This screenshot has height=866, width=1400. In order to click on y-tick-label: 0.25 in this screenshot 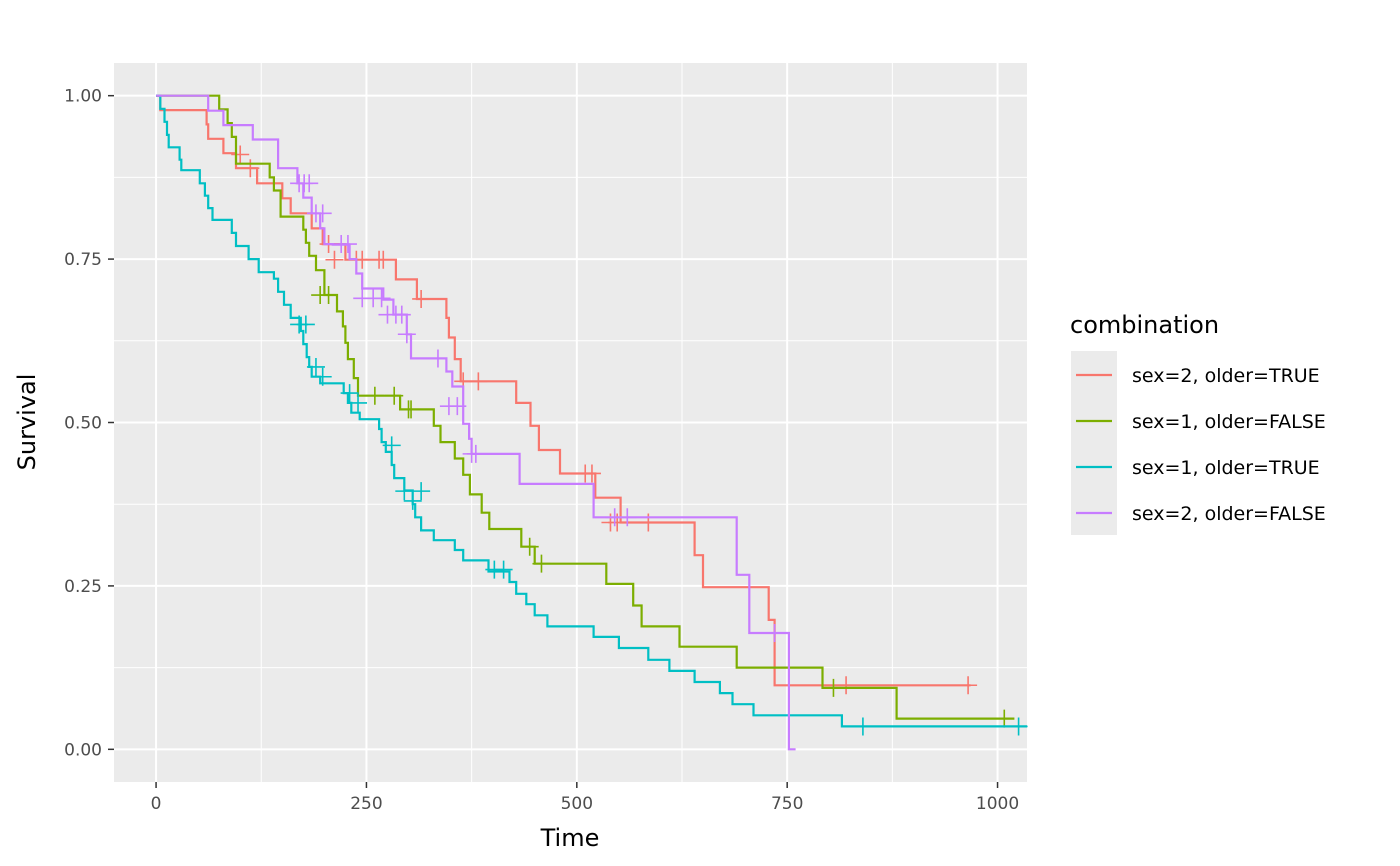, I will do `click(83, 587)`.